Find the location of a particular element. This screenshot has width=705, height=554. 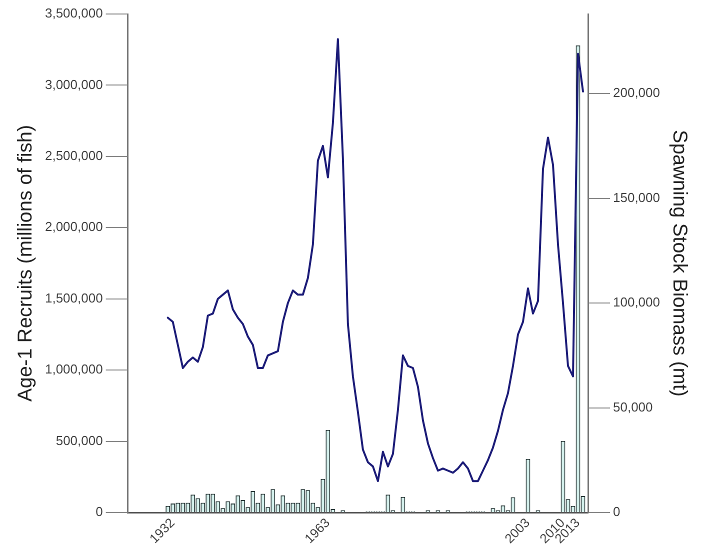

y2-axis-title: Spawning Stock Biomass (mt) is located at coordinates (679, 263).